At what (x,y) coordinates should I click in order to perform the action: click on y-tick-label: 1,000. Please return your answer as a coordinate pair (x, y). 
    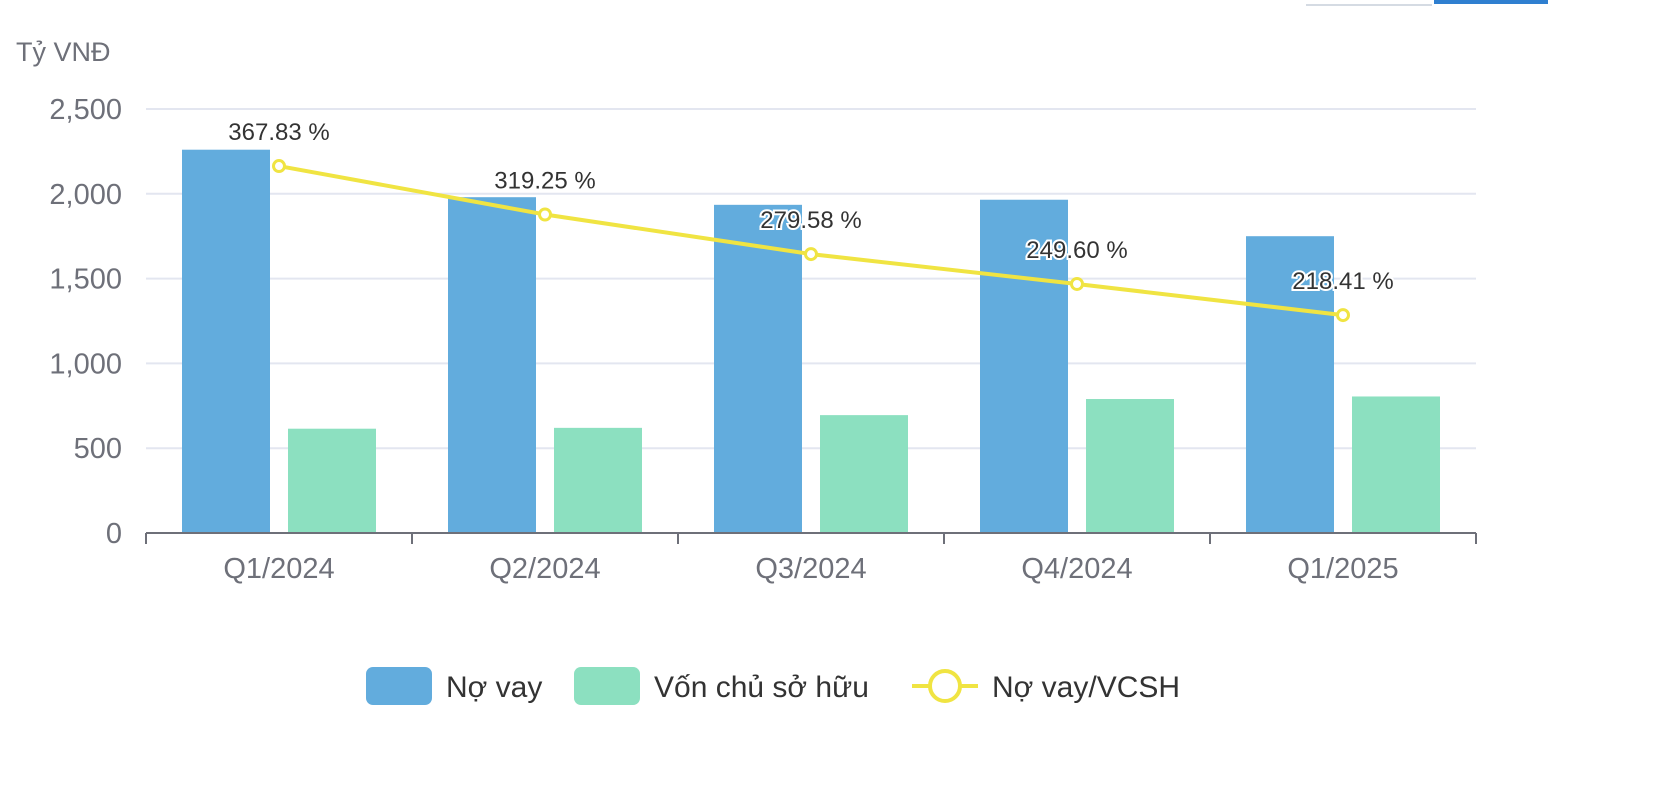
    Looking at the image, I should click on (85, 364).